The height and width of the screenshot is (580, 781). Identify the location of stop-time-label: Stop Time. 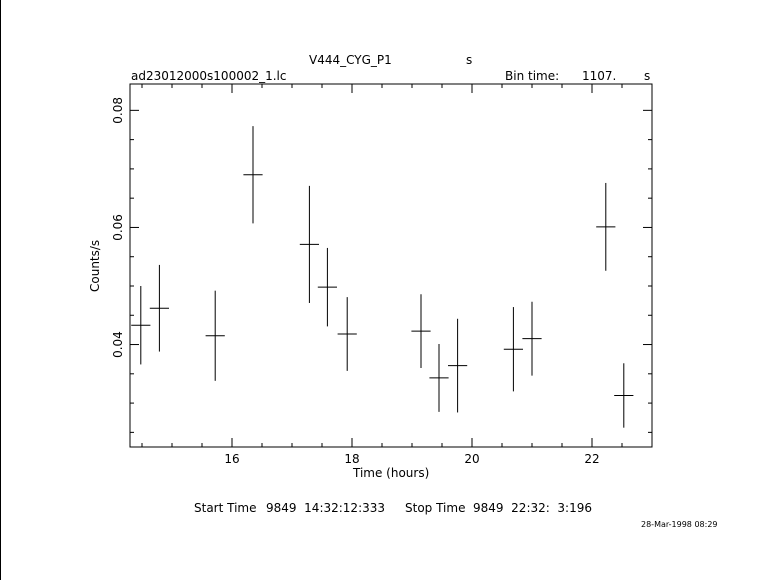
(435, 508).